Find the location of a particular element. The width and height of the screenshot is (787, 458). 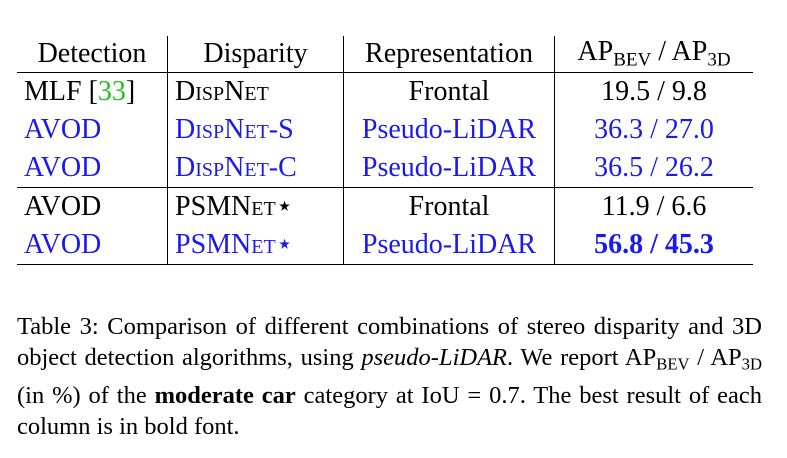

header-cell: Disparity is located at coordinates (255, 54).